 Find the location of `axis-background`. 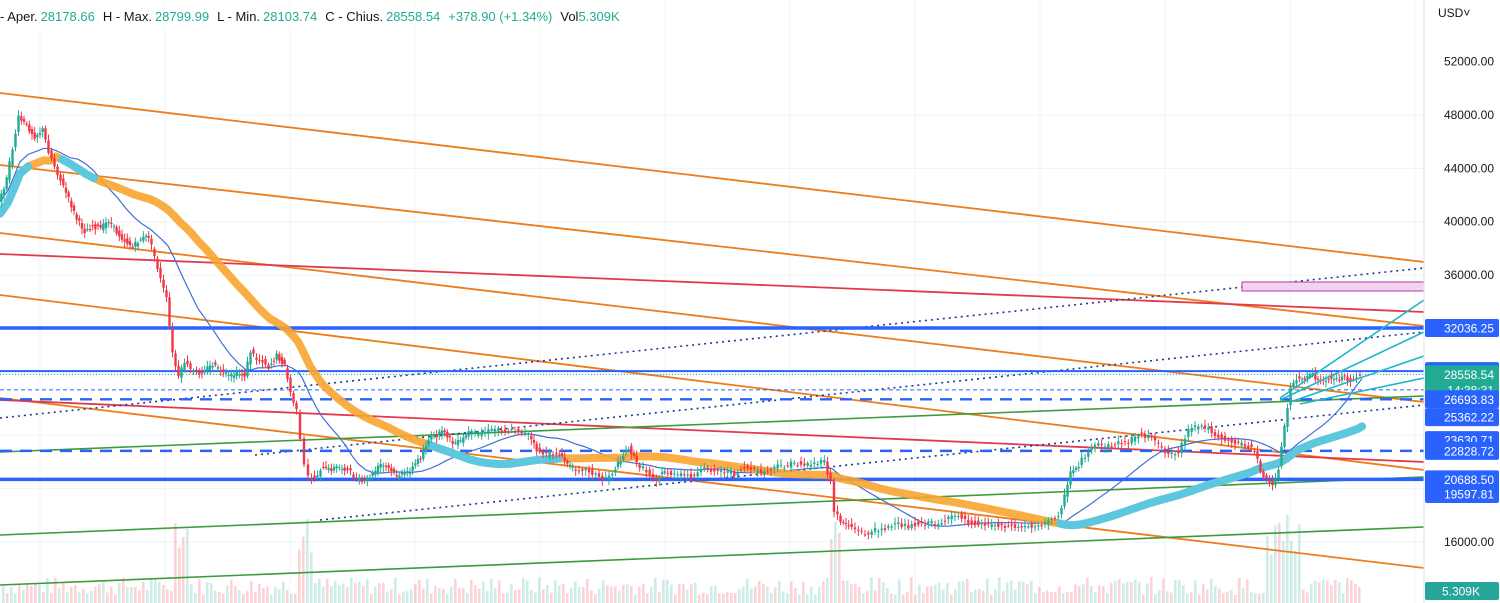

axis-background is located at coordinates (1462, 301).